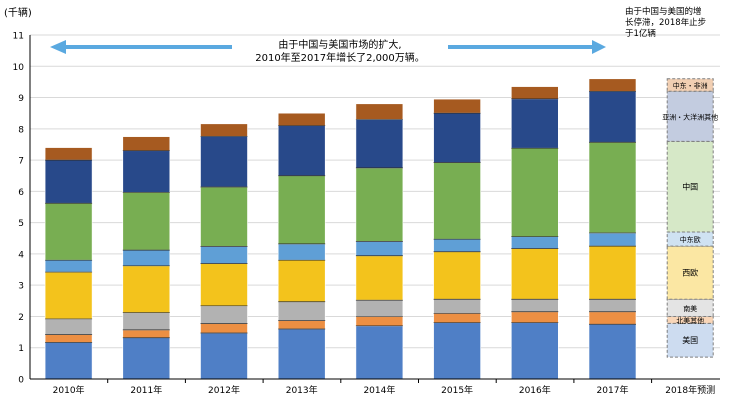 The height and width of the screenshot is (404, 744). I want to click on x-tick-label: 2010年, so click(69, 390).